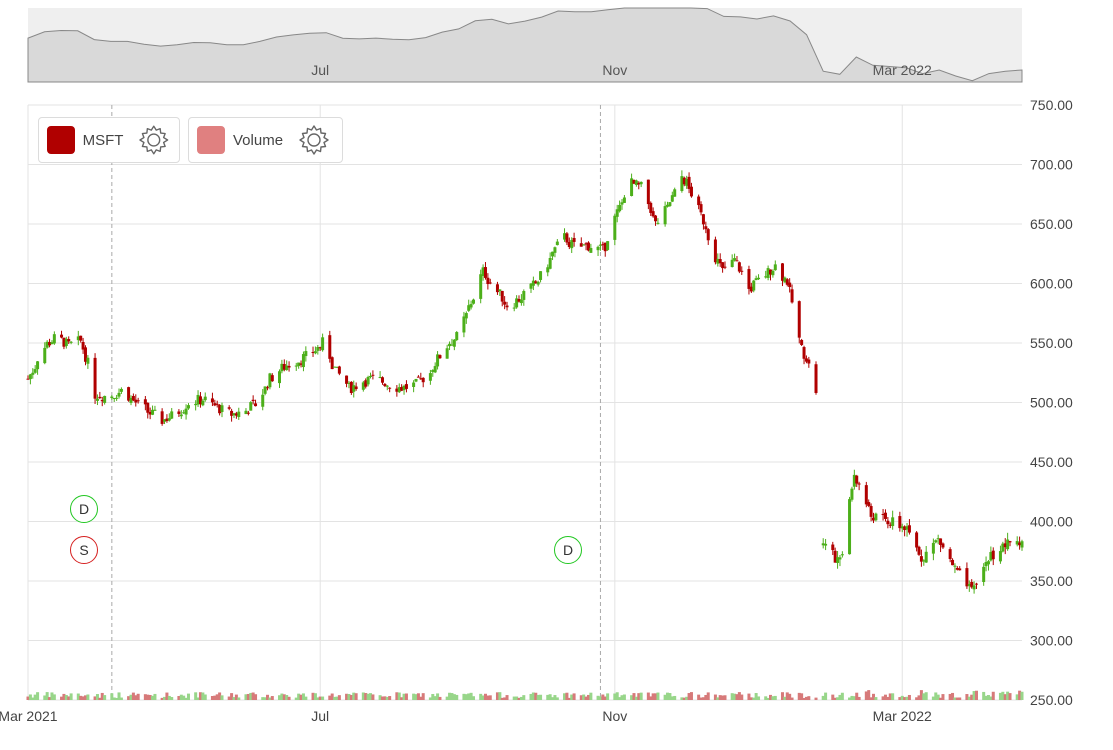 This screenshot has width=1113, height=750. What do you see at coordinates (902, 70) in the screenshot?
I see `navigator-tick-label: Mar 2022` at bounding box center [902, 70].